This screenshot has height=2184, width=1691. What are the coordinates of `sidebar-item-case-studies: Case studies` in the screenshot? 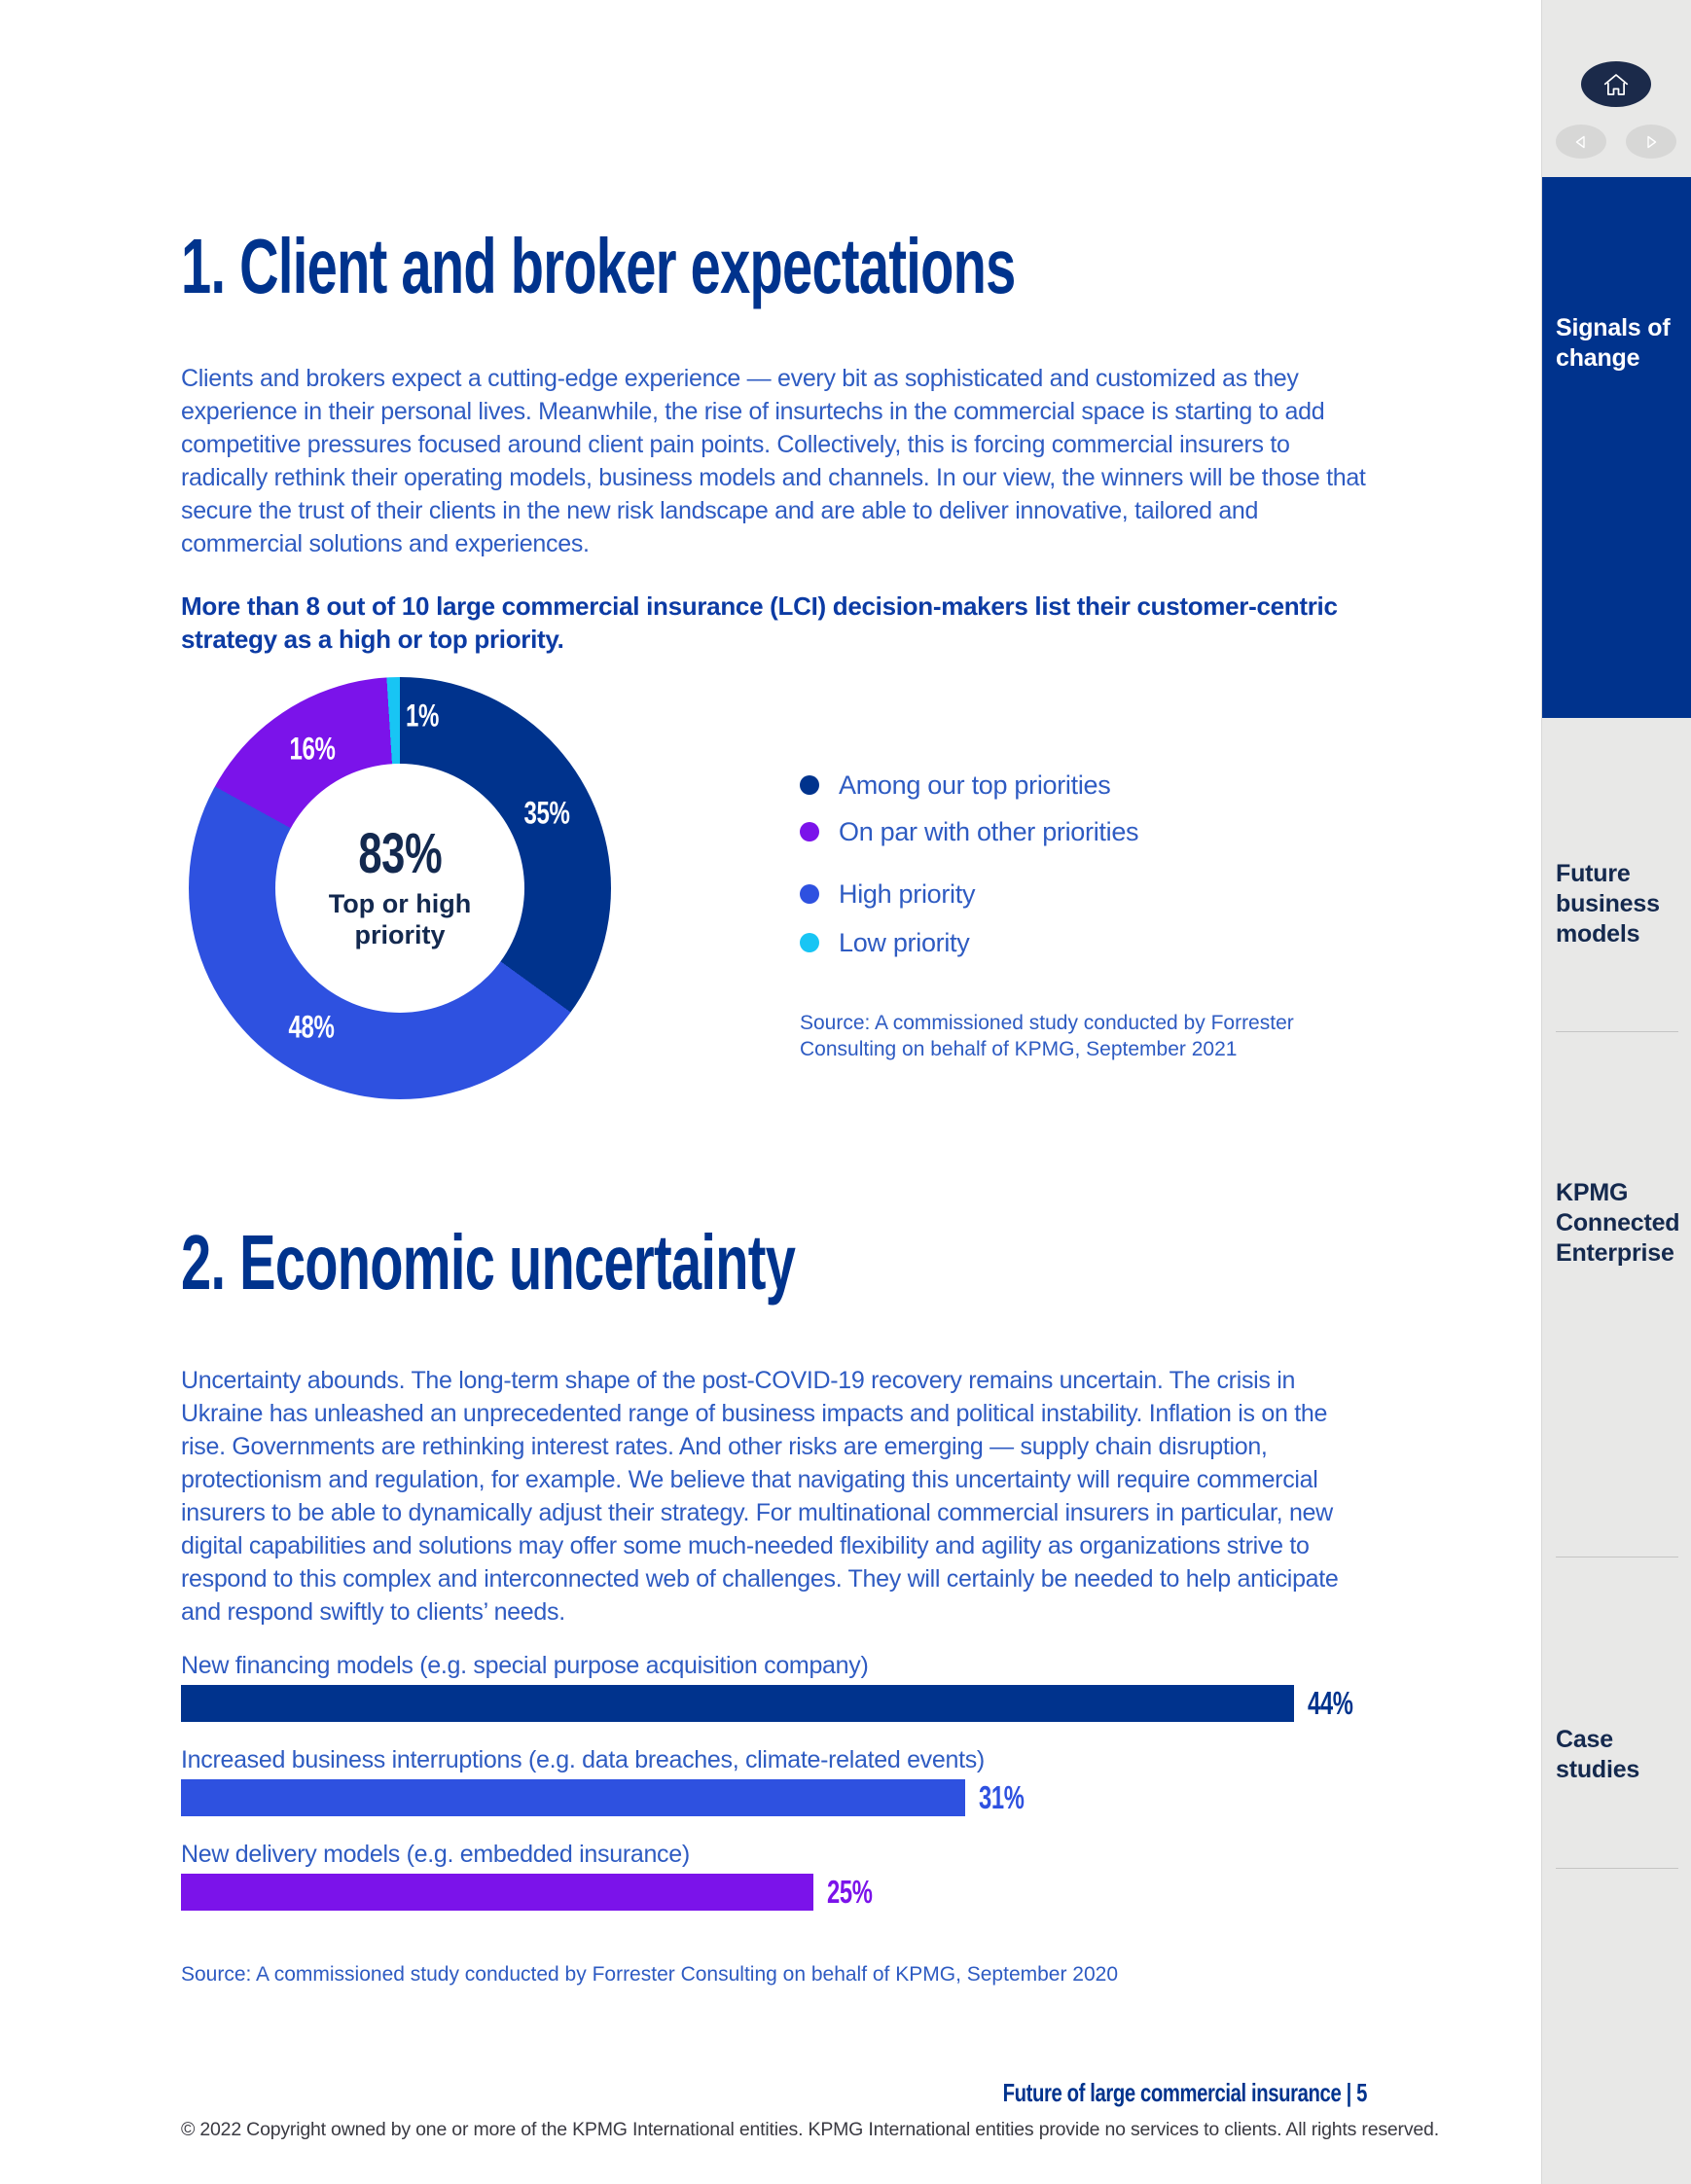 It's located at (1620, 1740).